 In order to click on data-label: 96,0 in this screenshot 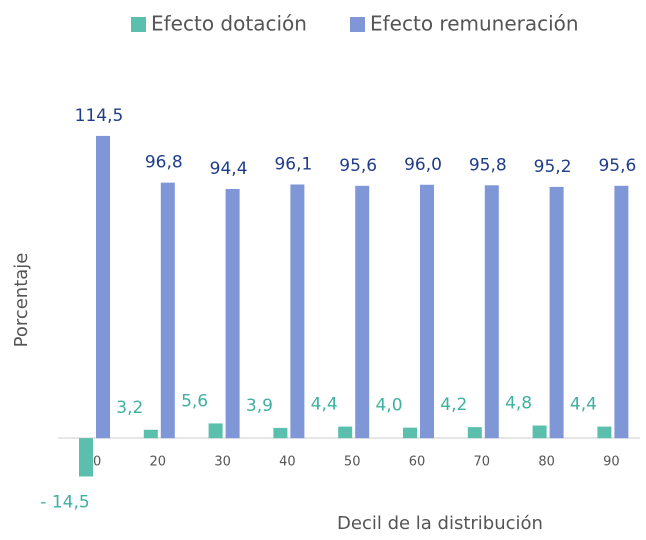, I will do `click(423, 165)`.